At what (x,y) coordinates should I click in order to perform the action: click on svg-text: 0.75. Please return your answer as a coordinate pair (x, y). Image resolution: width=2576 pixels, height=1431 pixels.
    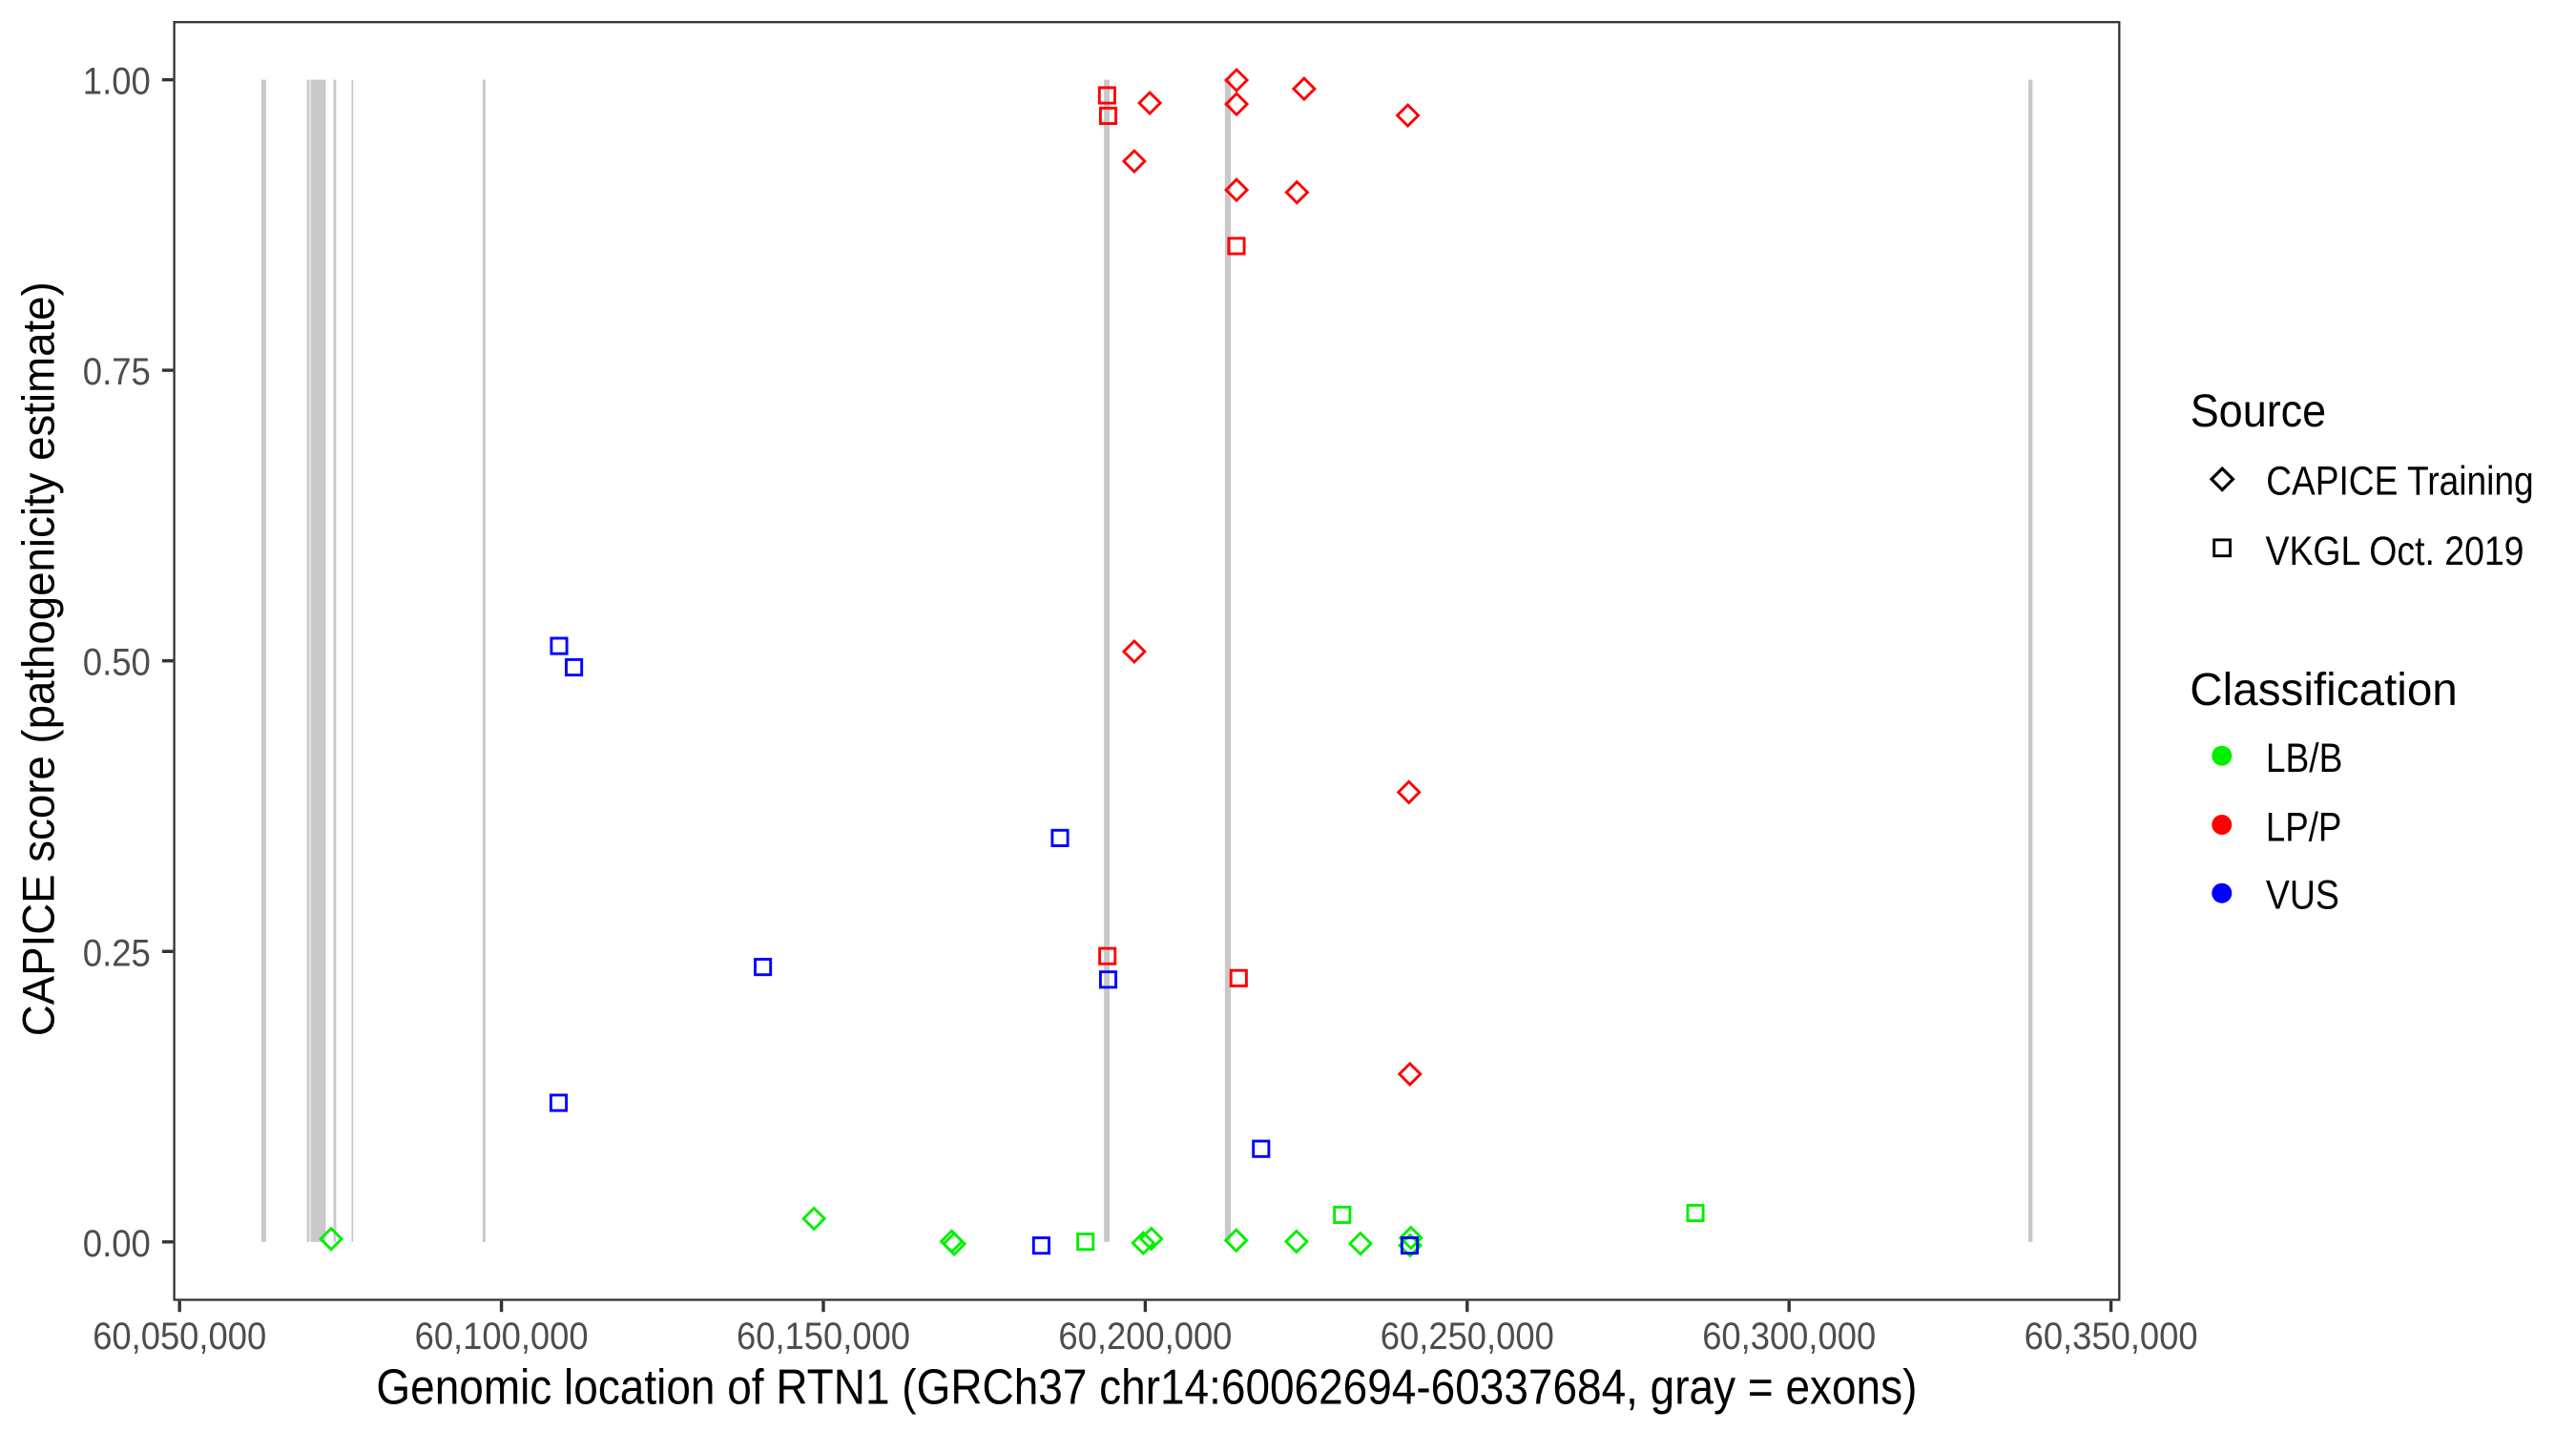
    Looking at the image, I should click on (117, 372).